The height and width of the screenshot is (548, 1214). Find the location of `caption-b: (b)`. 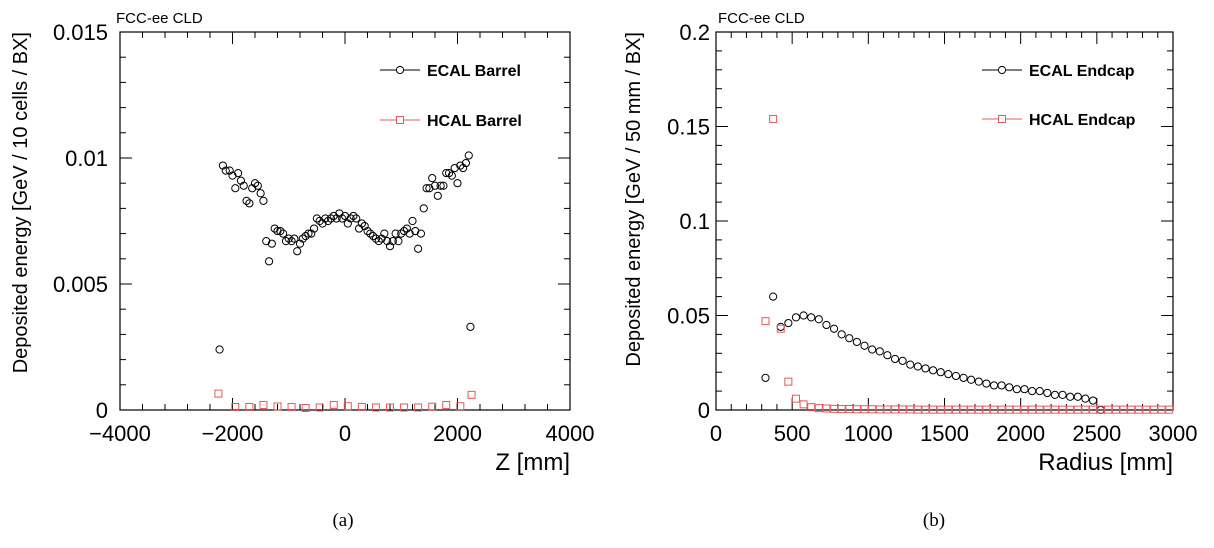

caption-b: (b) is located at coordinates (934, 520).